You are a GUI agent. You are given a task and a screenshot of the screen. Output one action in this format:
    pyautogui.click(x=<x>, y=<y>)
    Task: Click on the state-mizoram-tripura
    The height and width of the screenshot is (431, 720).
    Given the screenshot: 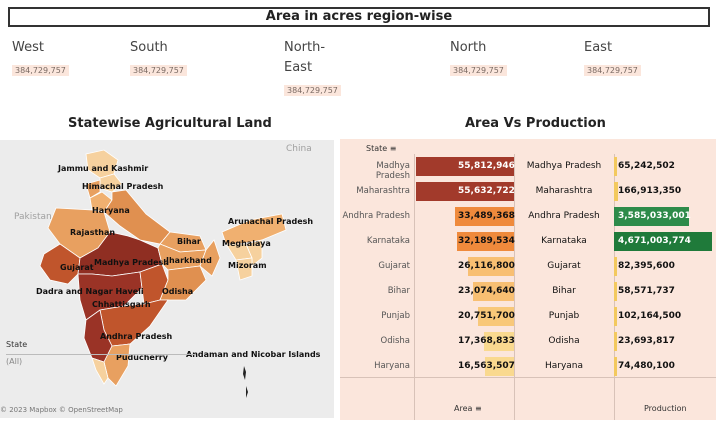 What is the action you would take?
    pyautogui.click(x=244, y=269)
    